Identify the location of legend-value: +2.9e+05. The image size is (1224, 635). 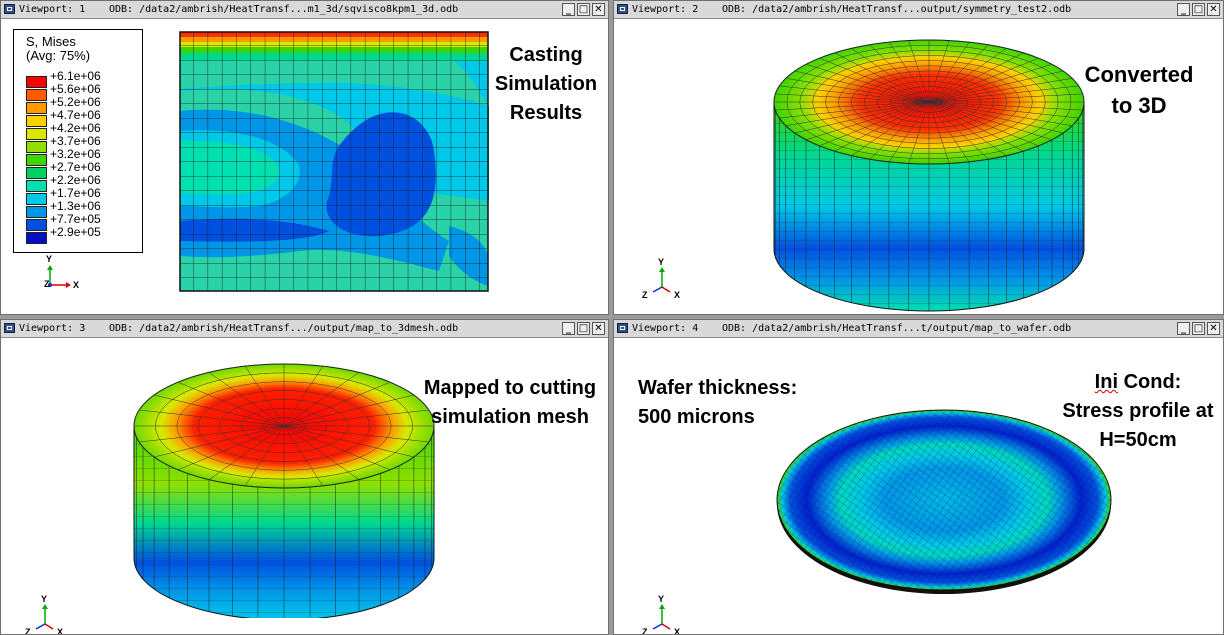
(75, 232).